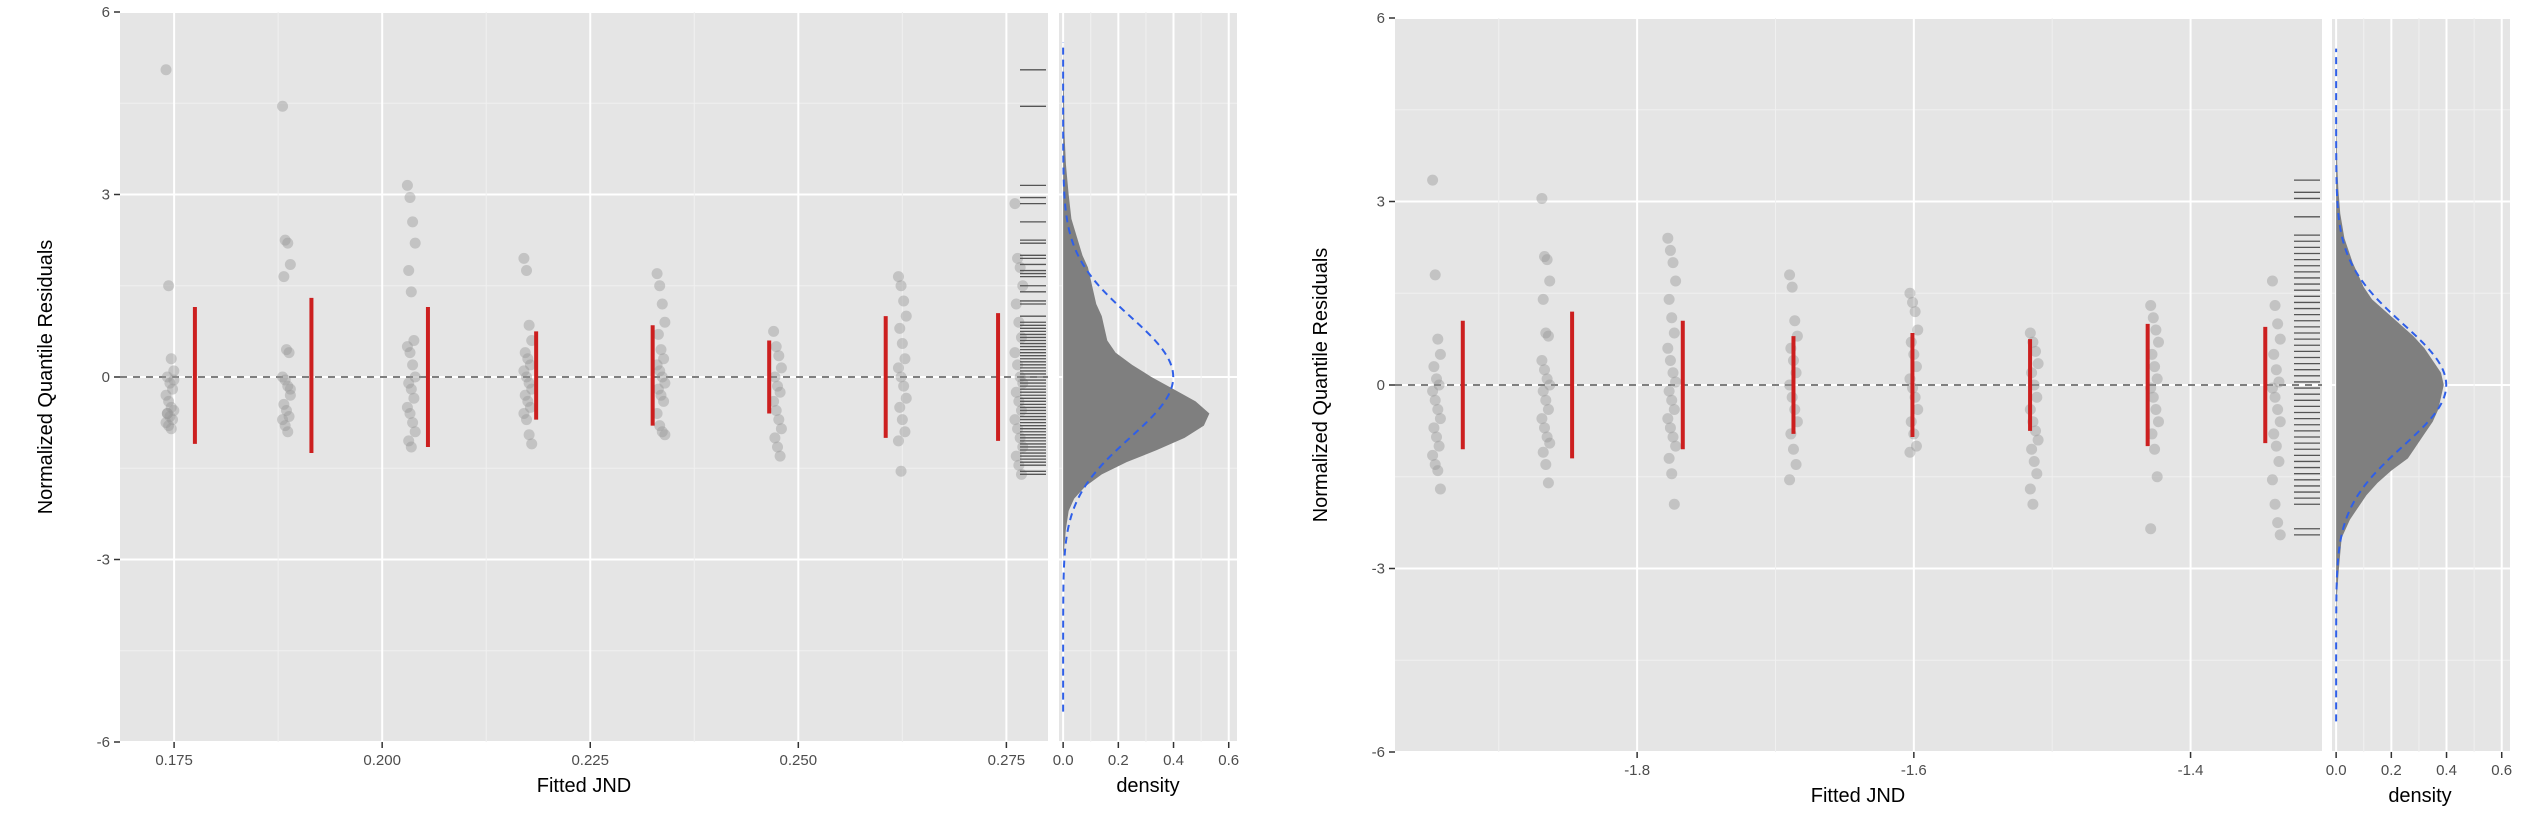 The height and width of the screenshot is (819, 2525). Describe the element at coordinates (1378, 752) in the screenshot. I see `y-tick-label: -6` at that location.